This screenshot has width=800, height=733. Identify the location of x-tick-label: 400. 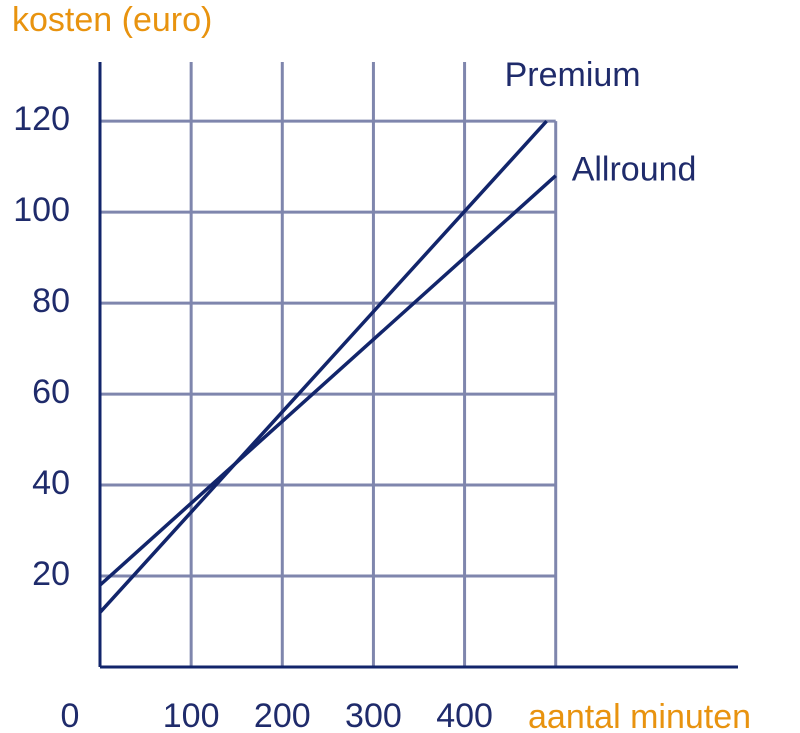
(464, 715).